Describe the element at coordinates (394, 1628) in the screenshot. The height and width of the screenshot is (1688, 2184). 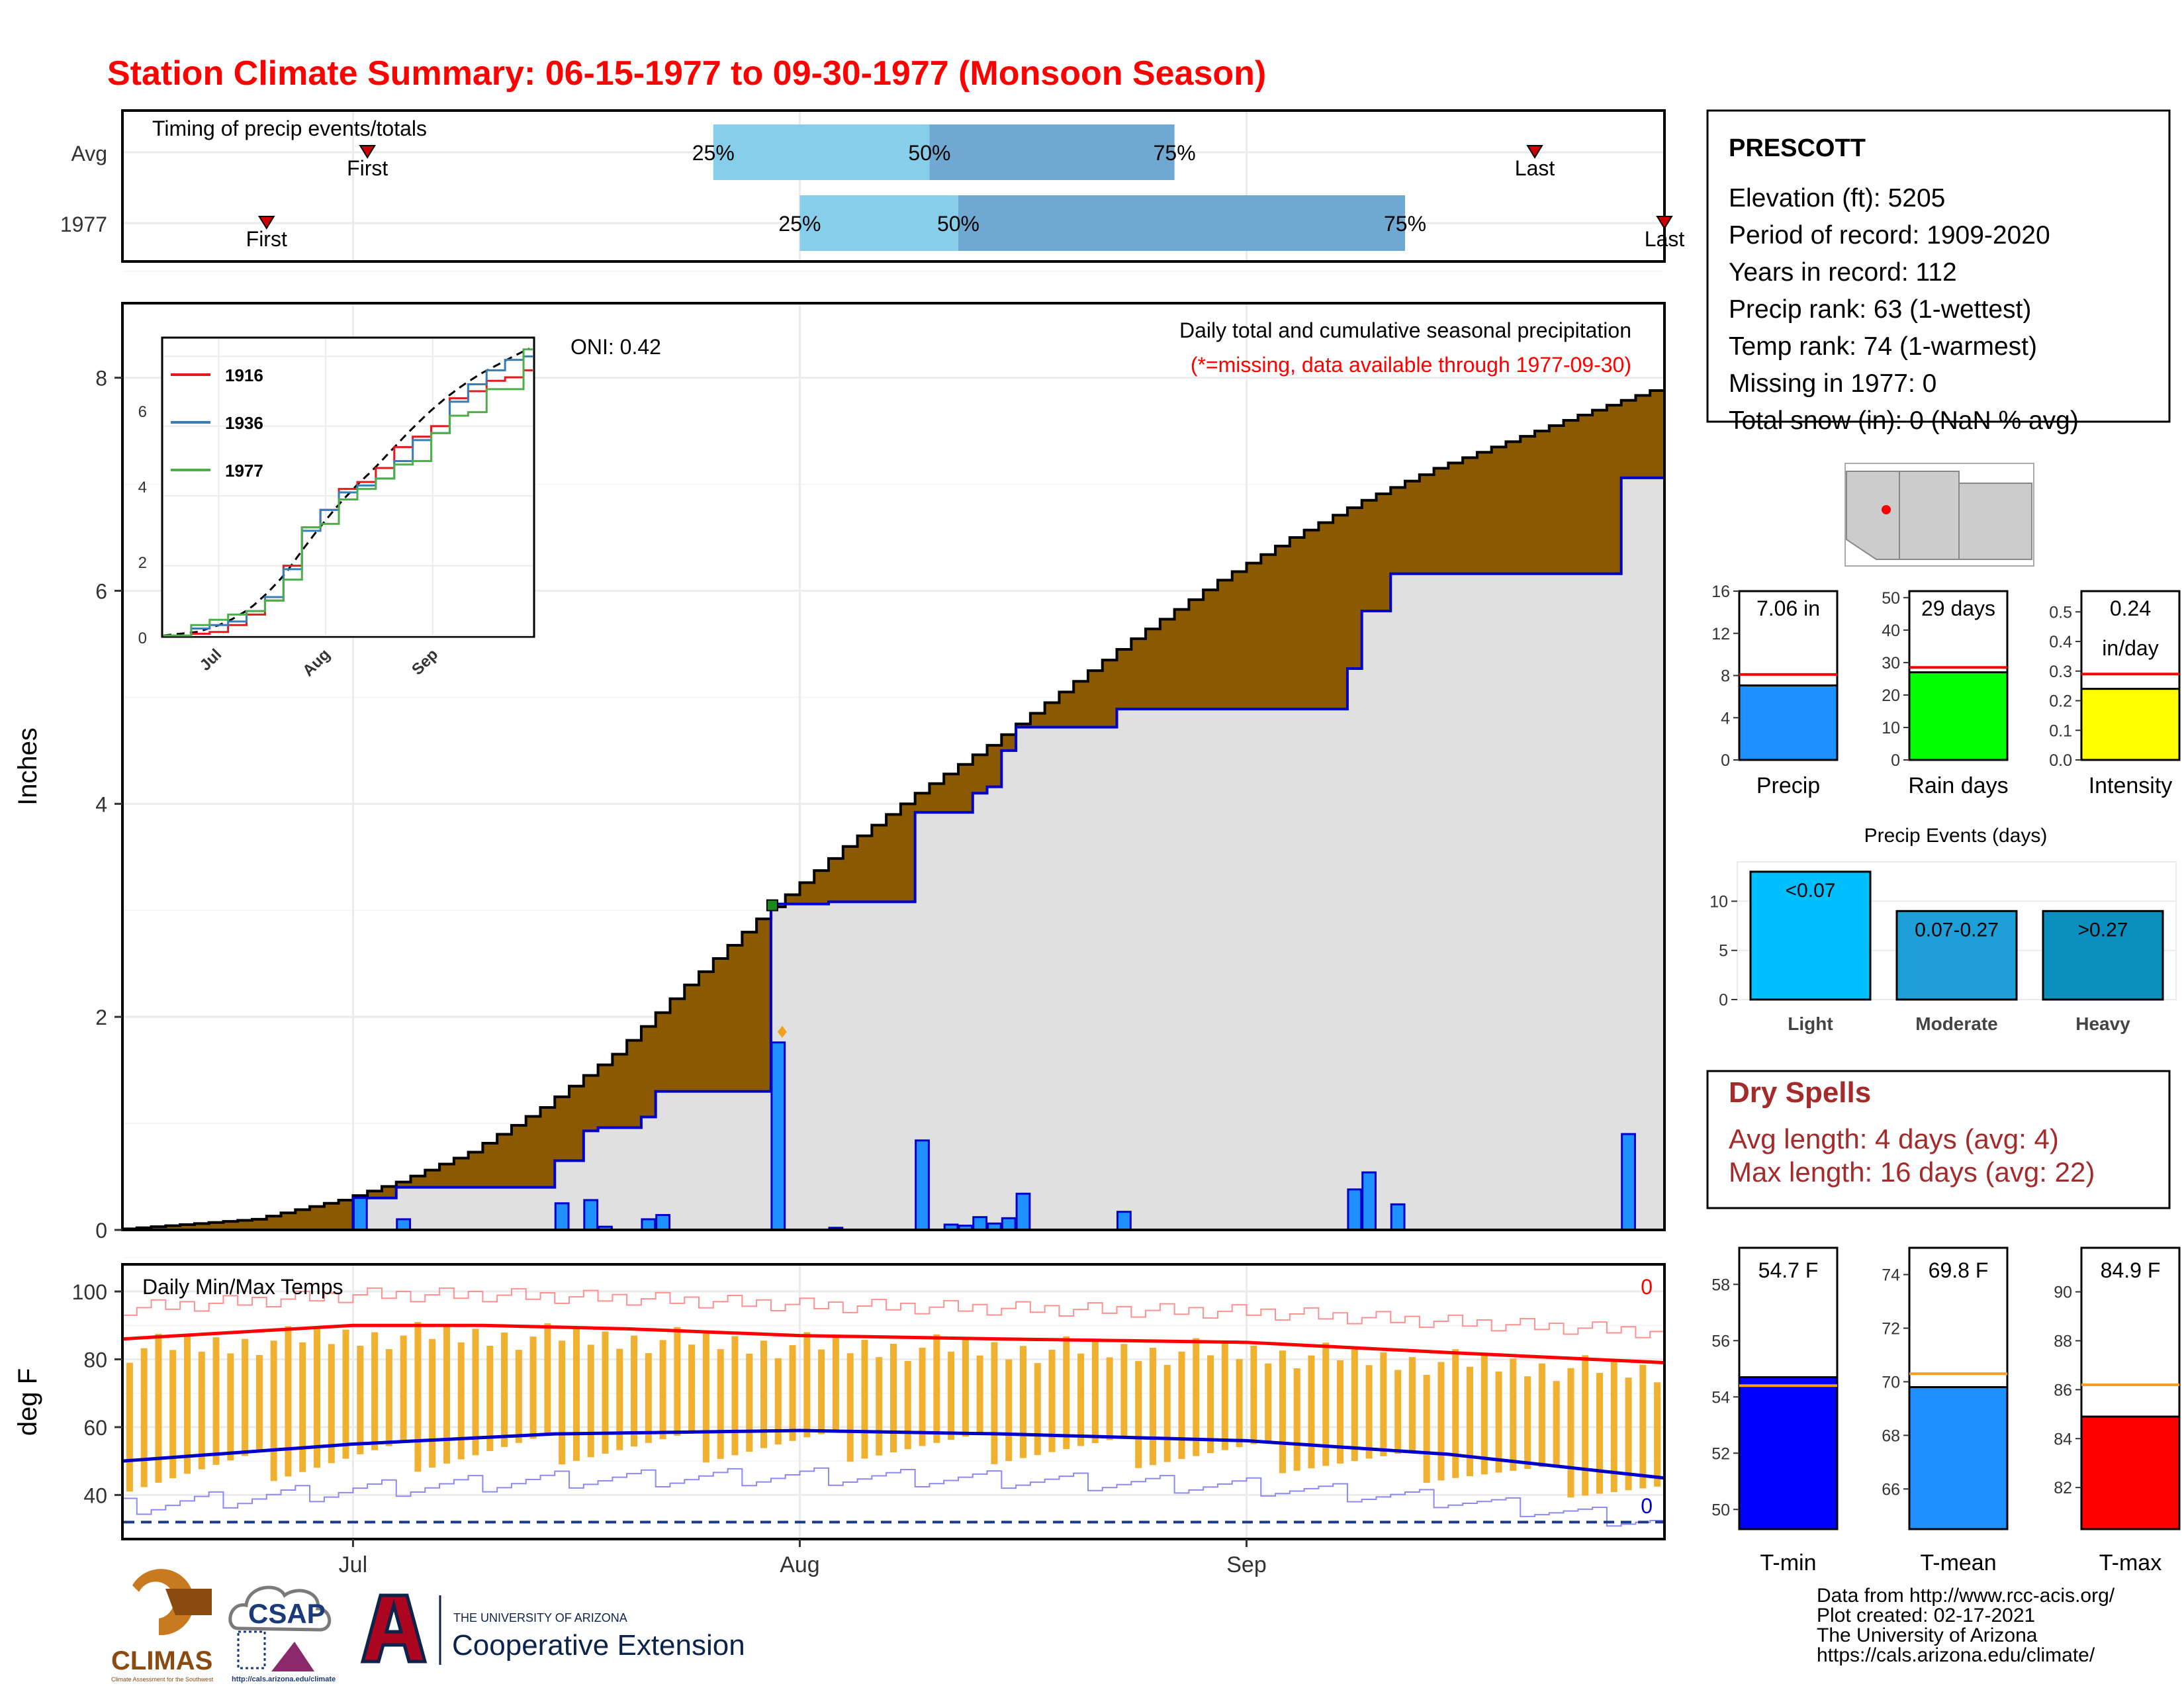
I see `ua-block-a` at that location.